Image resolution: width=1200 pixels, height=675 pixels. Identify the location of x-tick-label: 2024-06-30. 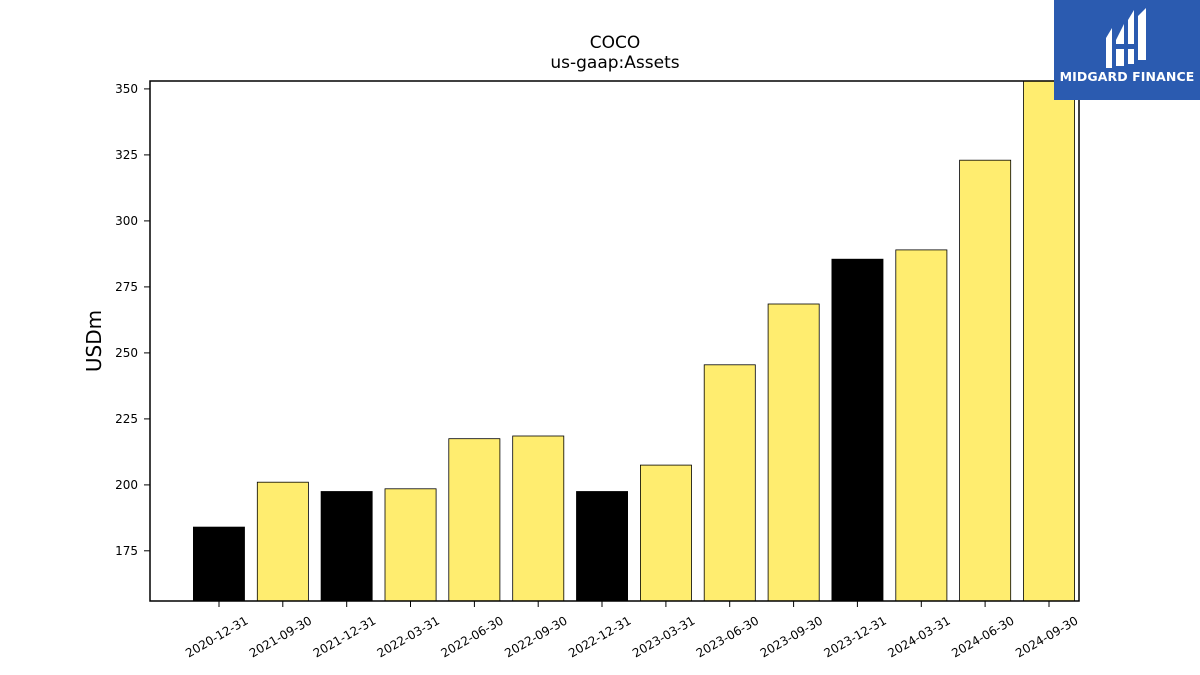
(982, 636).